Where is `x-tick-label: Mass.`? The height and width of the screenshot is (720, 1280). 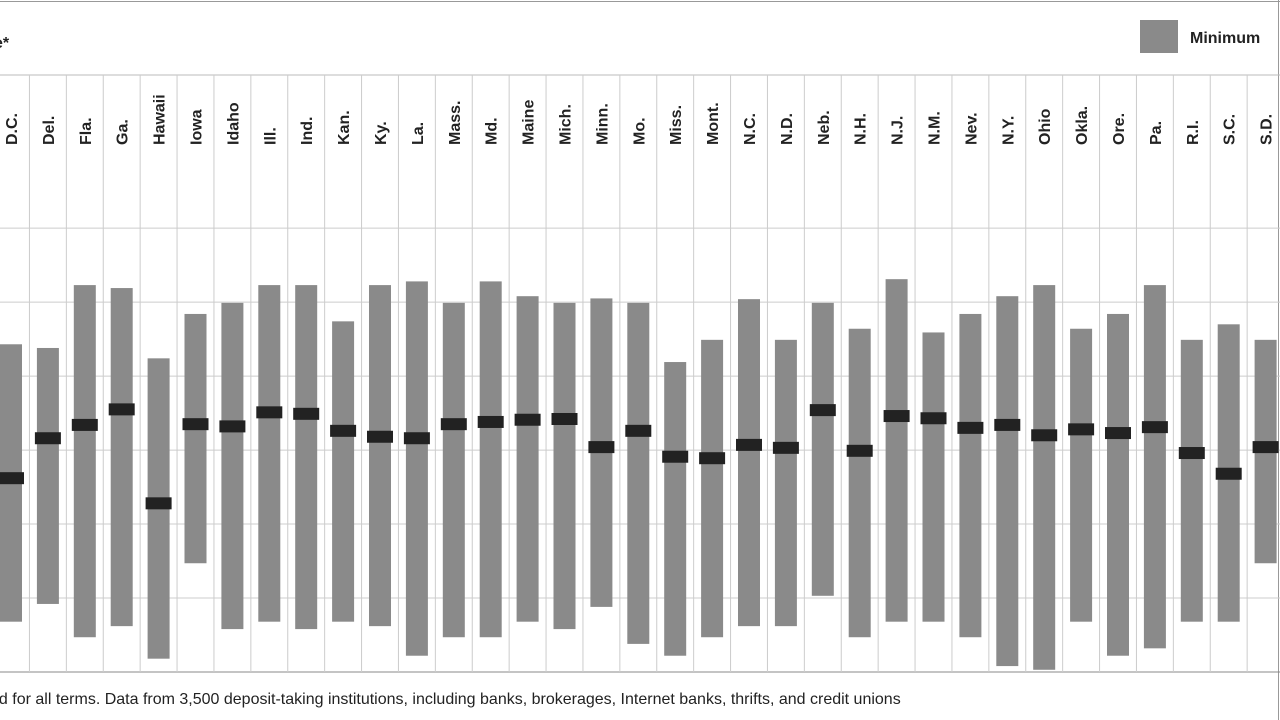 x-tick-label: Mass. is located at coordinates (455, 123).